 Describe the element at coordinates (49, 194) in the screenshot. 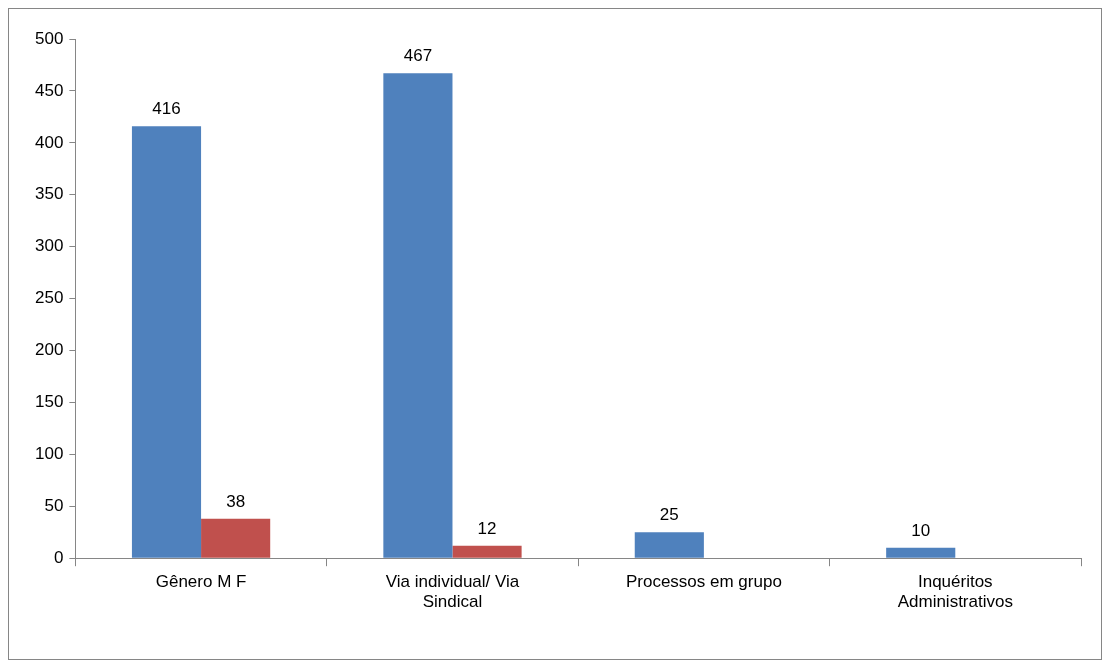

I see `y-tick-label: 350` at that location.